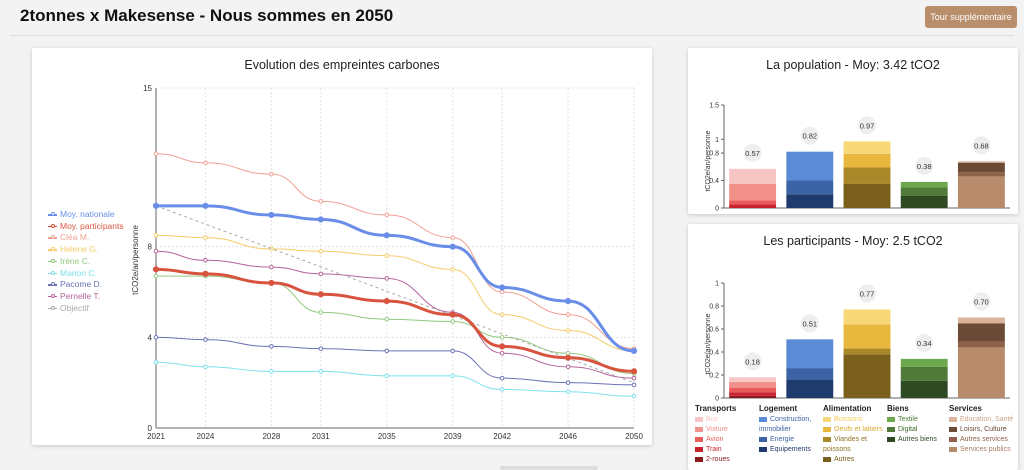 The image size is (1024, 470). What do you see at coordinates (86, 226) in the screenshot?
I see `legend-entry: Moy. participants` at bounding box center [86, 226].